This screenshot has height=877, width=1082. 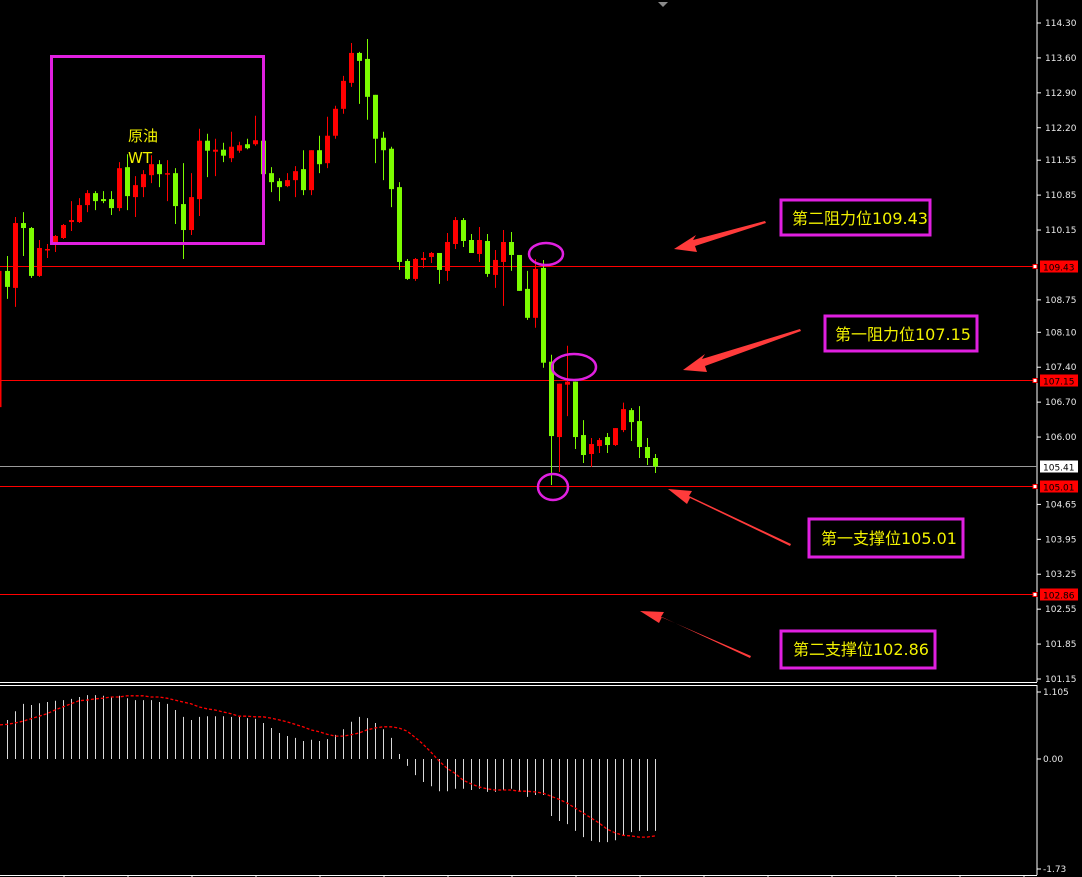 I want to click on price-tick-label: 111.55, so click(x=1061, y=161).